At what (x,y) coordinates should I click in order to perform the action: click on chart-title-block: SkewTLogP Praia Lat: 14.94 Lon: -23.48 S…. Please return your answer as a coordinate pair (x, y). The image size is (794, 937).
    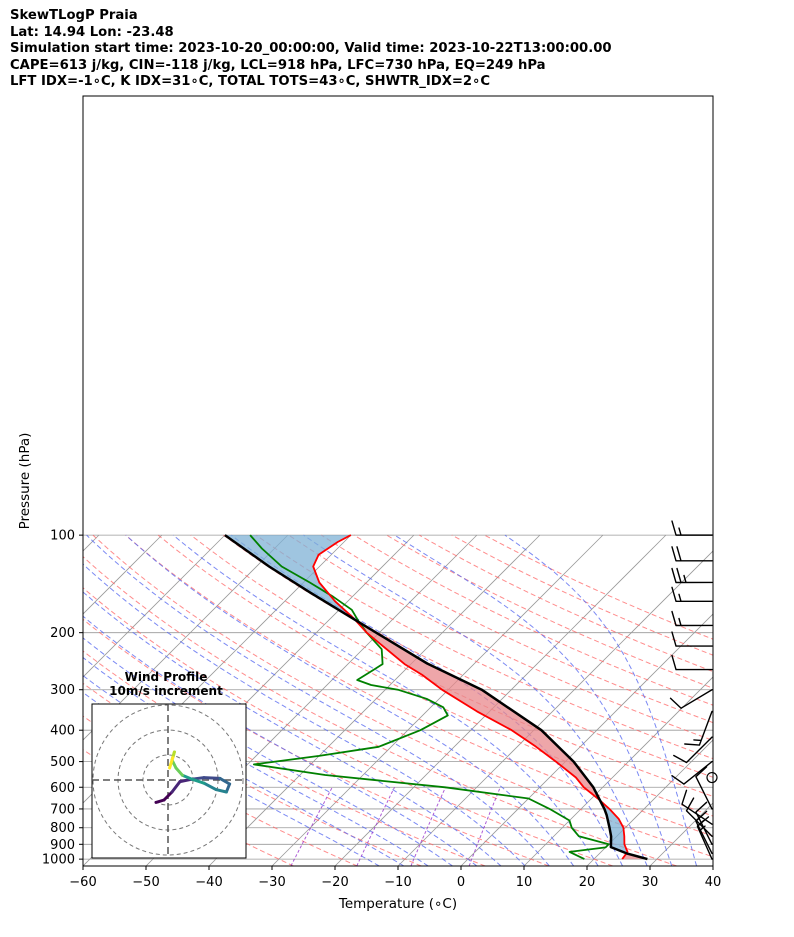
    Looking at the image, I should click on (311, 49).